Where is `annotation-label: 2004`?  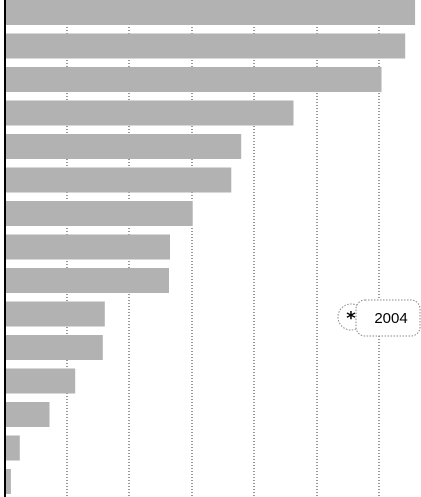 annotation-label: 2004 is located at coordinates (390, 318).